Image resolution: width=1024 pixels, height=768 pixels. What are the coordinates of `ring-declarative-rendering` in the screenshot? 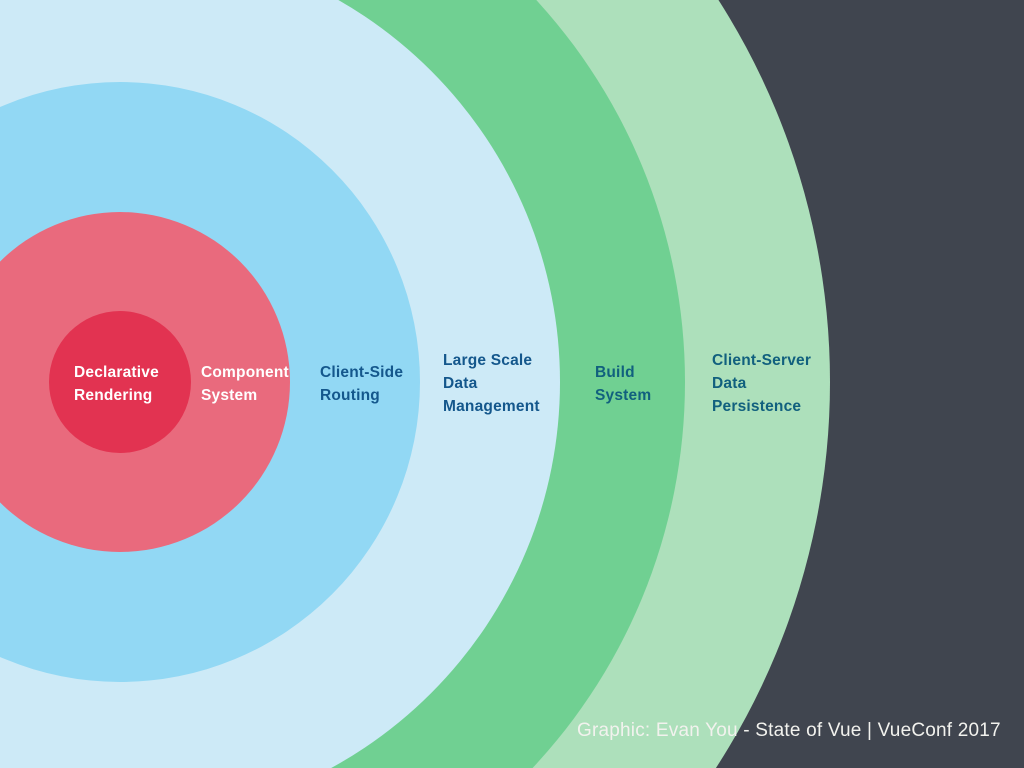 It's located at (120, 382).